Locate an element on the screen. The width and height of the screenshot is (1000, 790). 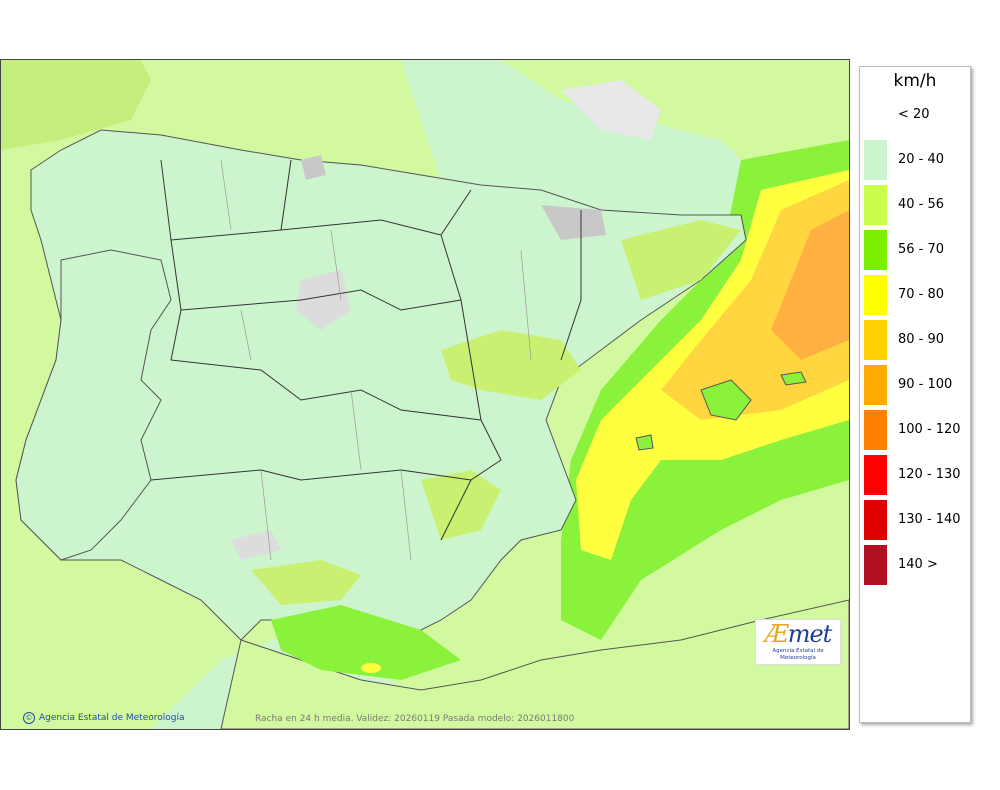
legend-item: 70 - 80 is located at coordinates (915, 295).